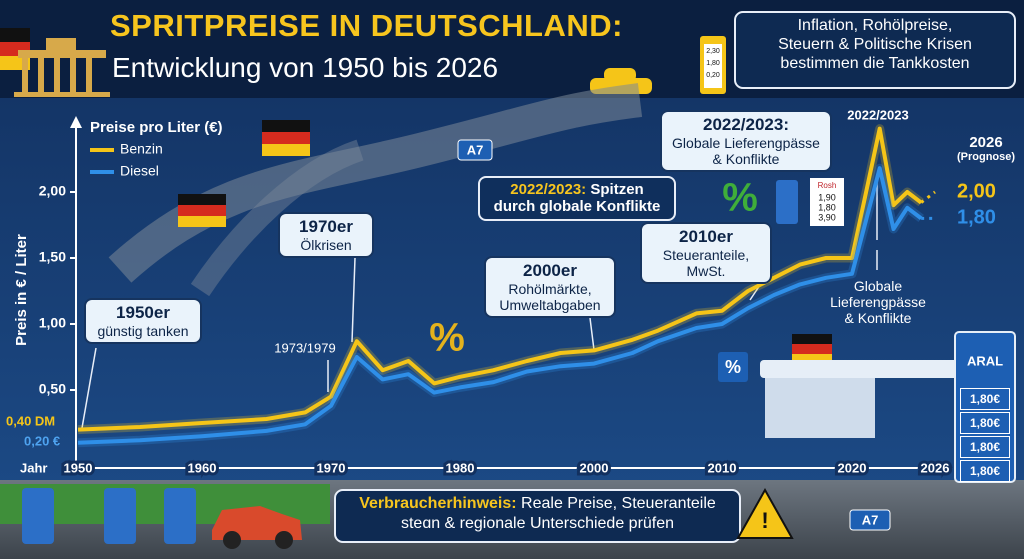  What do you see at coordinates (875, 64) in the screenshot?
I see `note-line: bestimmen die Tankkosten` at bounding box center [875, 64].